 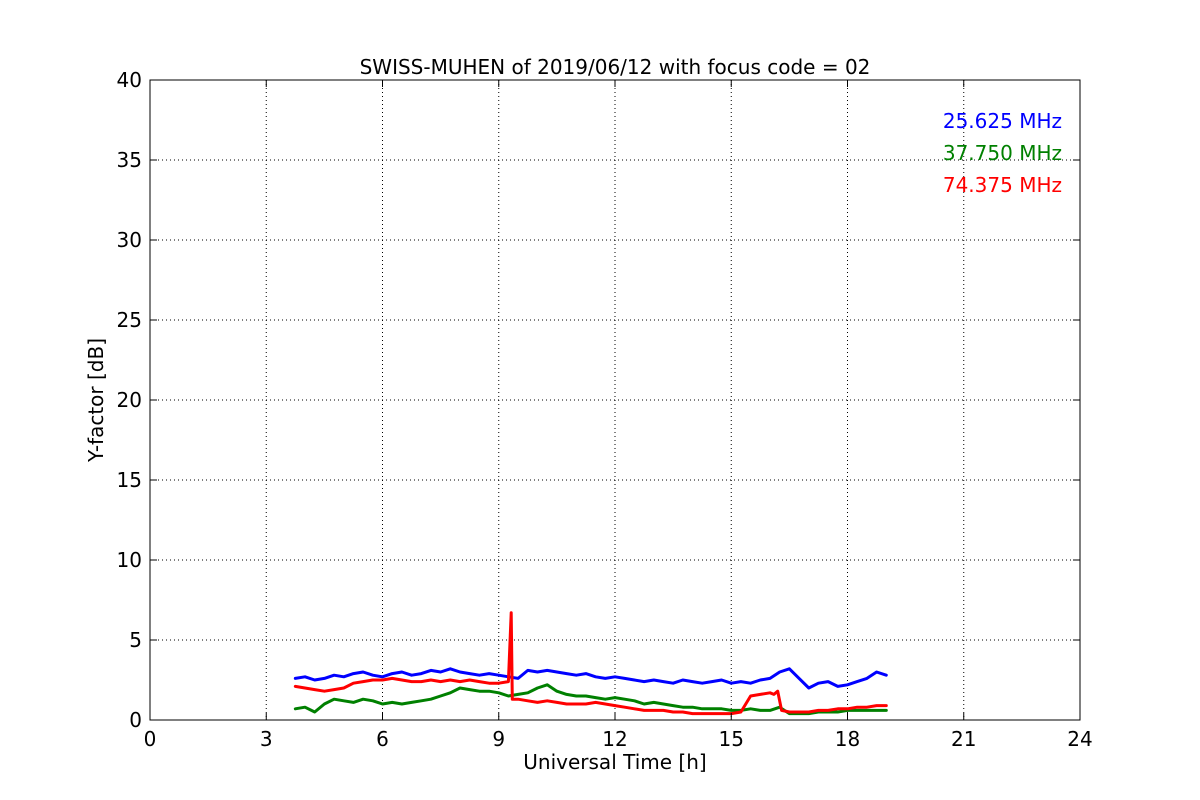 I want to click on x-tick-label: 12, so click(x=614, y=739).